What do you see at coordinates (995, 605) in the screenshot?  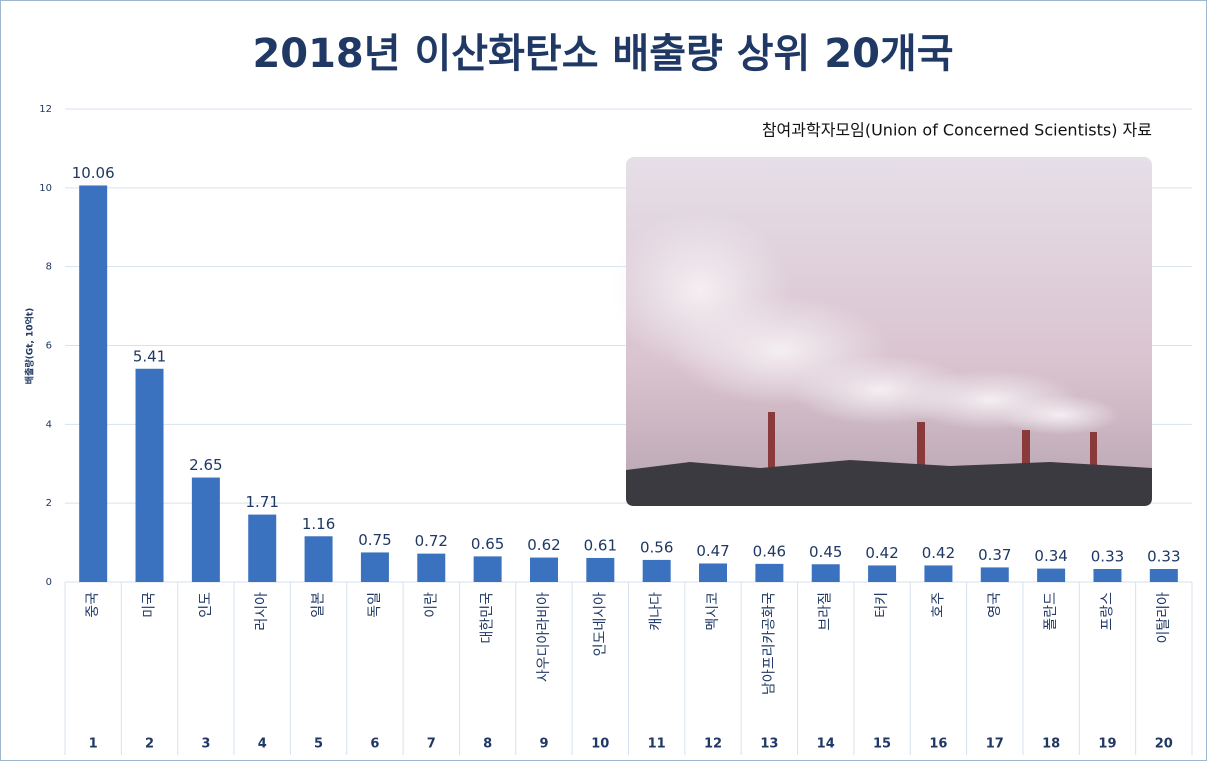 I see `x-tick-label: 영국` at bounding box center [995, 605].